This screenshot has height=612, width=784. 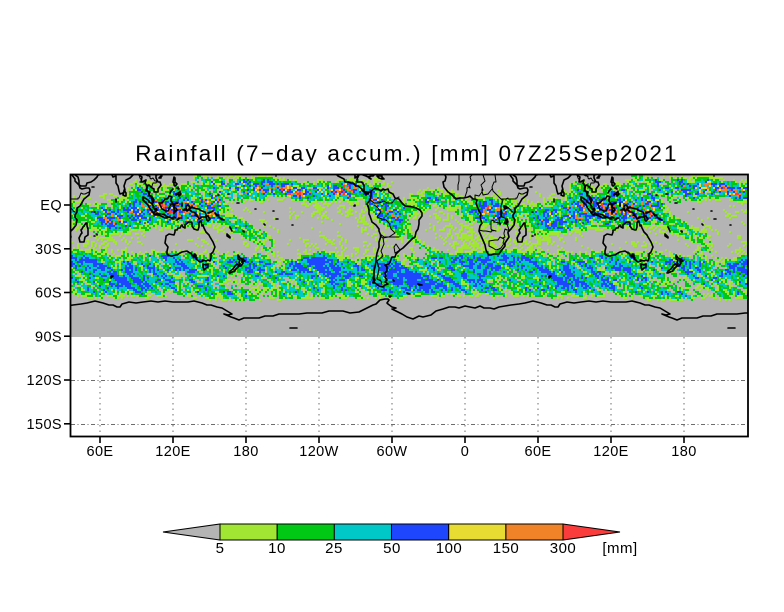 What do you see at coordinates (48, 337) in the screenshot?
I see `svg-text: 90S` at bounding box center [48, 337].